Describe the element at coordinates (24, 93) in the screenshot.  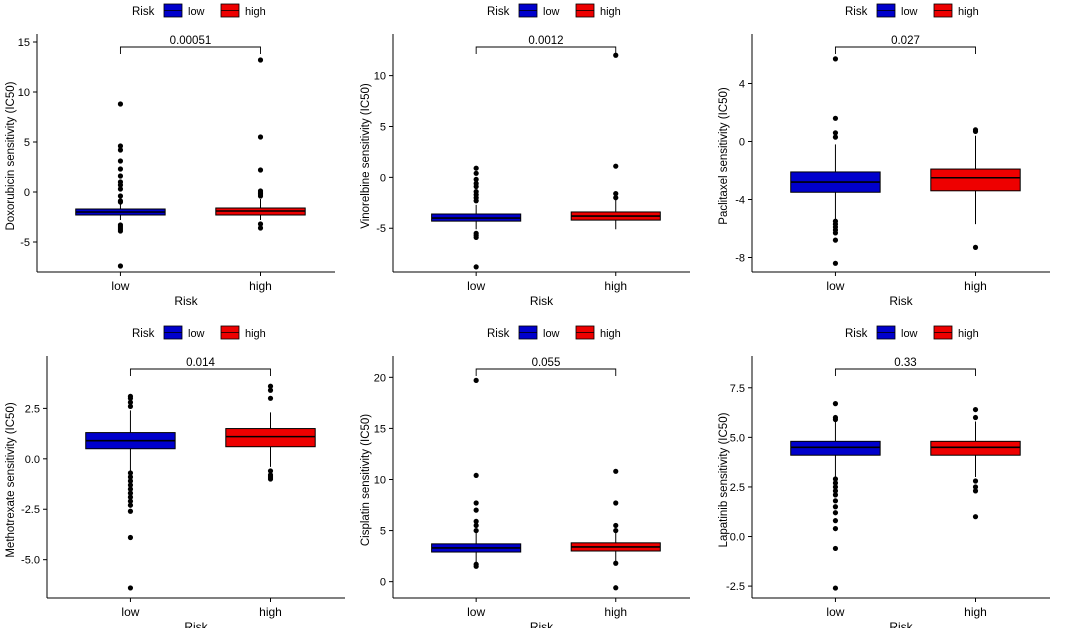
I see `y-tick-label: 10` at that location.